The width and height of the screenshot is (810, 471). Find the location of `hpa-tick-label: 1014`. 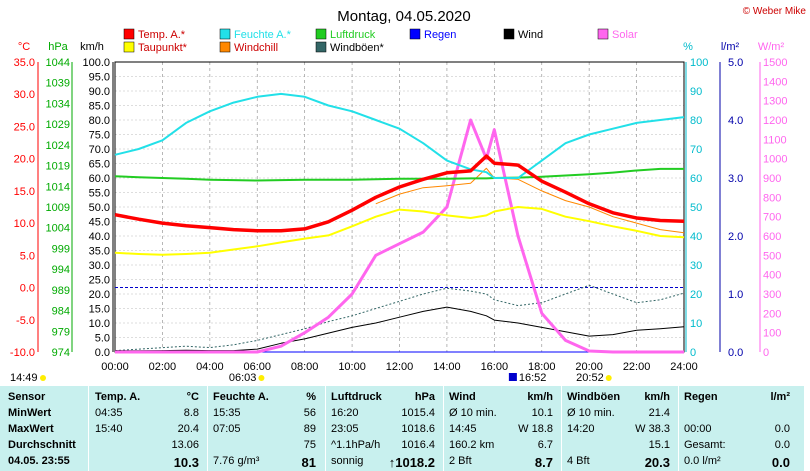

hpa-tick-label: 1014 is located at coordinates (58, 187).